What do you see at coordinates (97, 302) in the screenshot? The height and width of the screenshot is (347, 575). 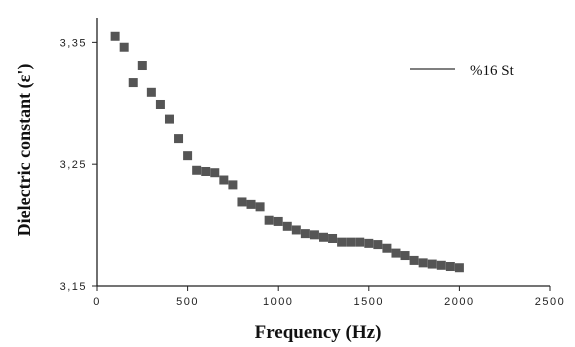 I see `x-tick-label: 0` at bounding box center [97, 302].